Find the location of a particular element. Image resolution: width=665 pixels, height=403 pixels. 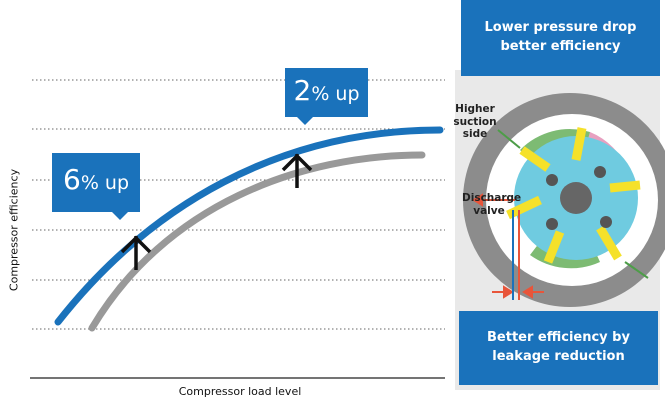

suction-label: Higher suction side is located at coordinates (475, 122).